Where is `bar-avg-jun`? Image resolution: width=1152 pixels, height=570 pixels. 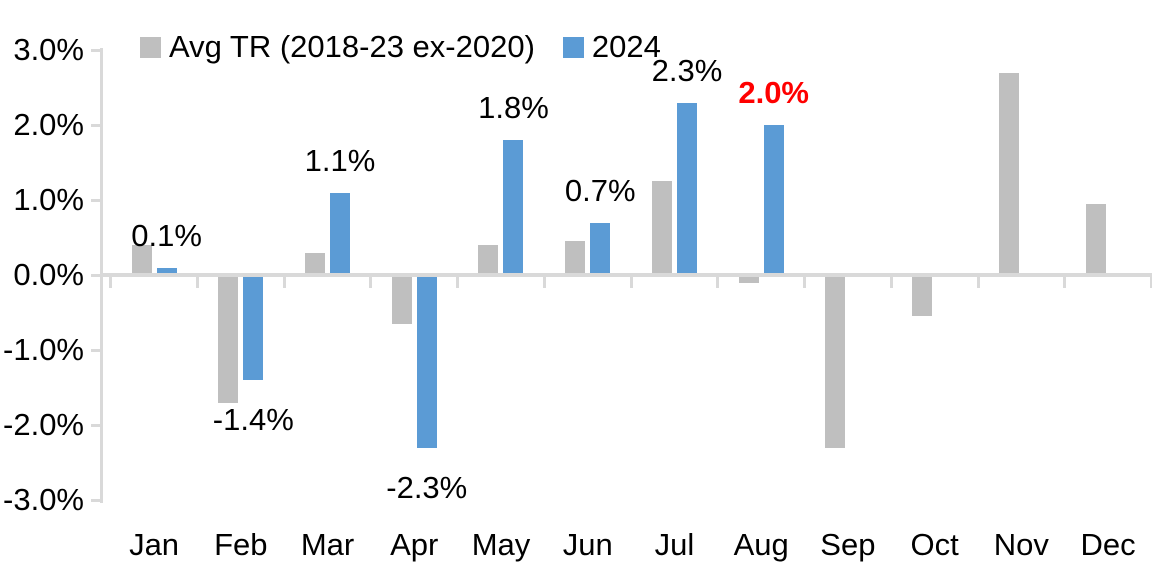
bar-avg-jun is located at coordinates (575, 258).